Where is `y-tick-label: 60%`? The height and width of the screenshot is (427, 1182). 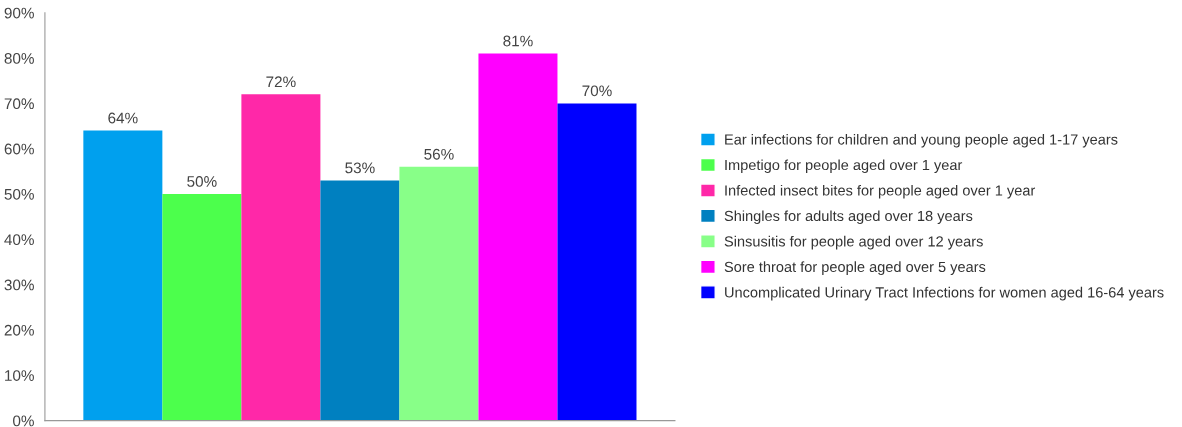
y-tick-label: 60% is located at coordinates (19, 149).